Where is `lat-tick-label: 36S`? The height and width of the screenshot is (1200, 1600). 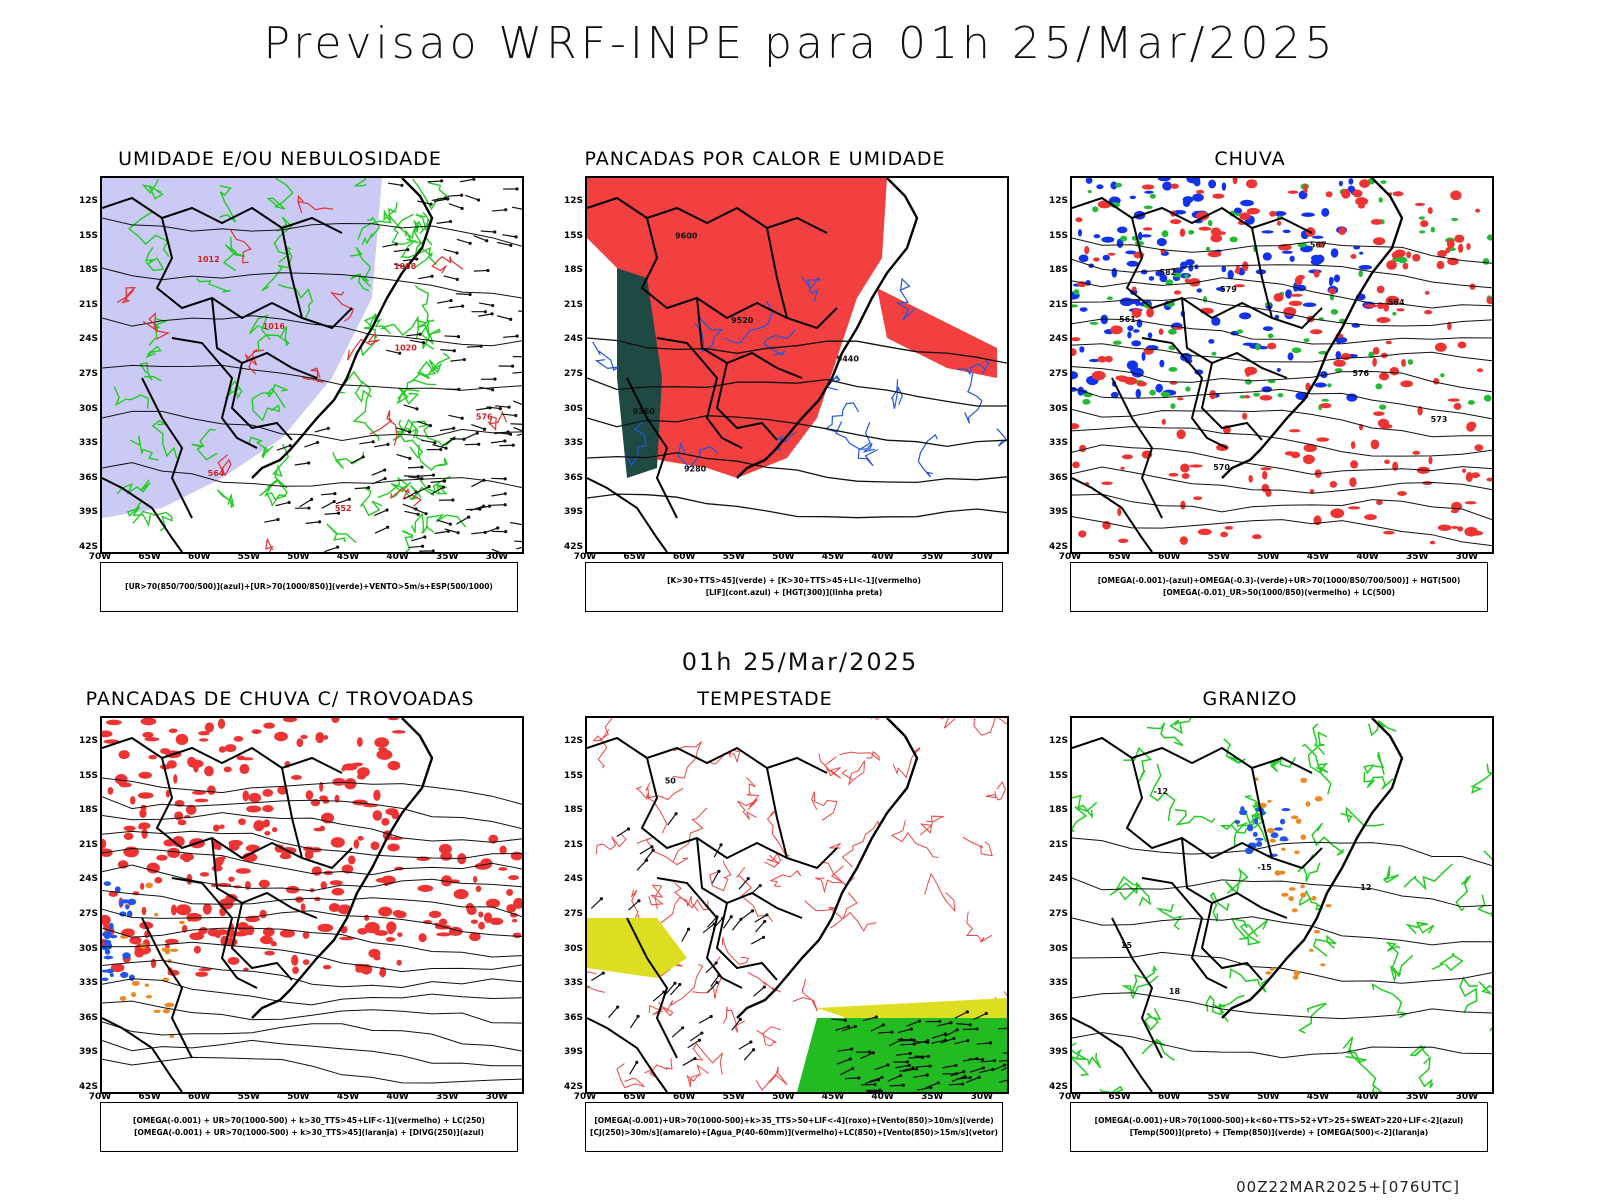
lat-tick-label: 36S is located at coordinates (88, 1017).